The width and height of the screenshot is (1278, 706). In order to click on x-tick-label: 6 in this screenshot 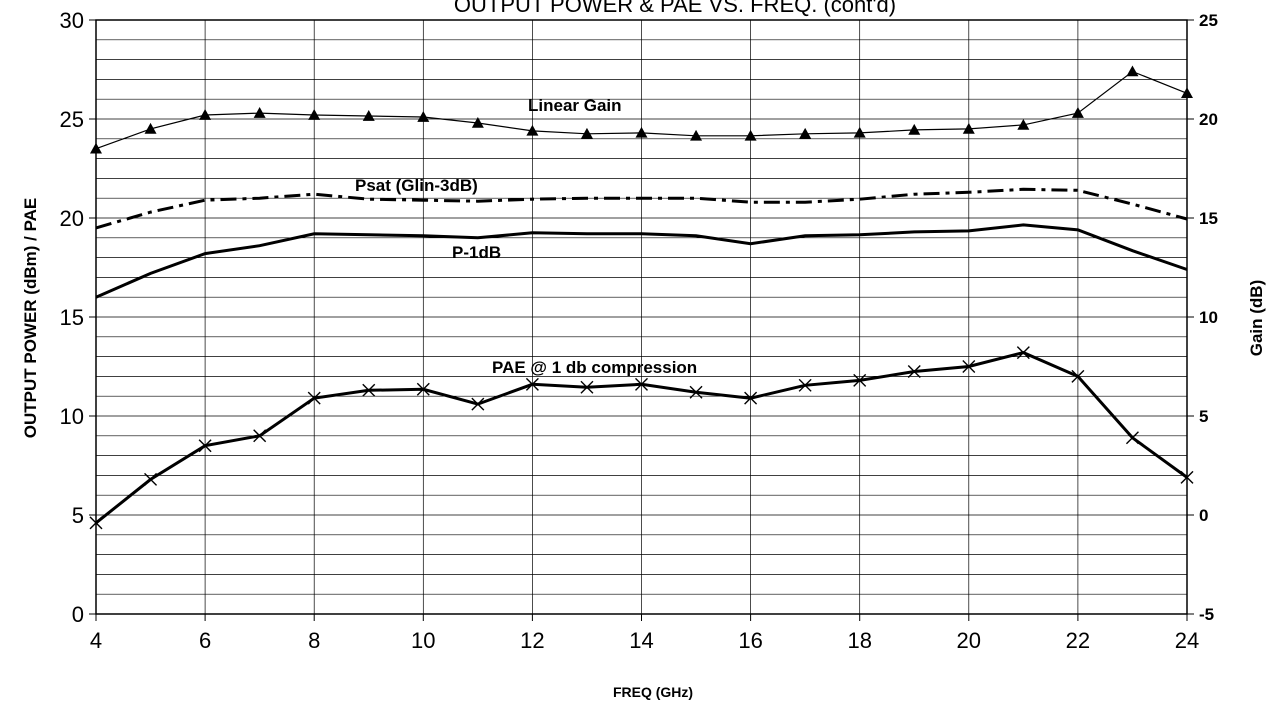, I will do `click(205, 640)`.